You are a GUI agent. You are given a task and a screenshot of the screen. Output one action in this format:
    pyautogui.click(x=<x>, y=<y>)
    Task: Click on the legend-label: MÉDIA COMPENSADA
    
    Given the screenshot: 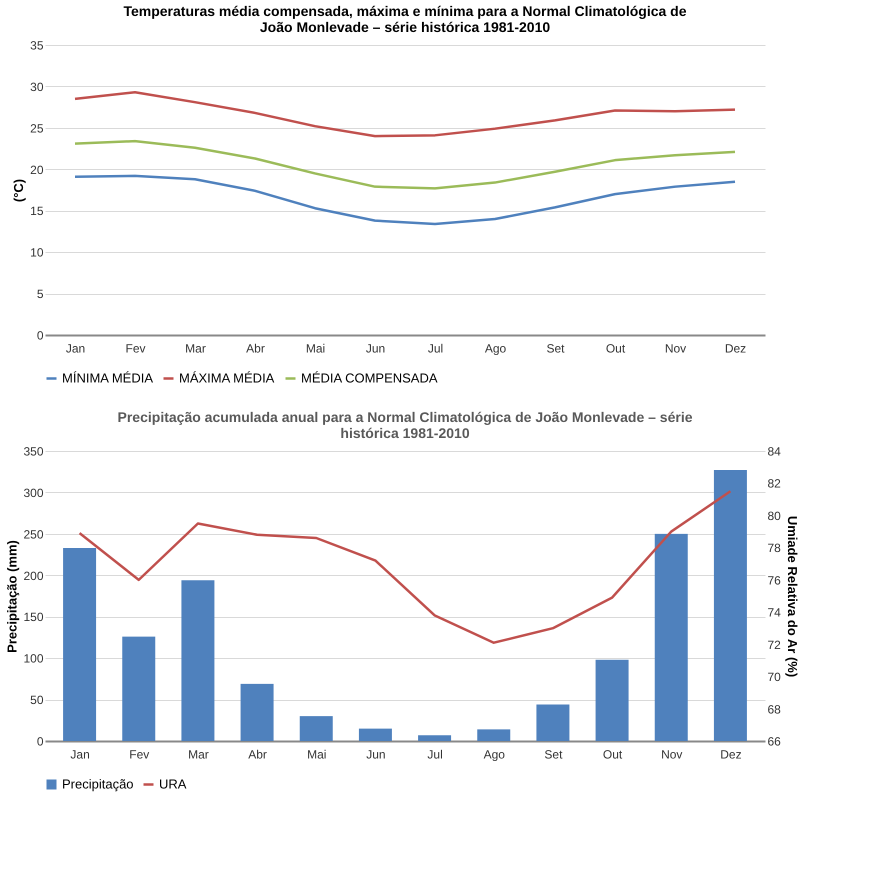 What is the action you would take?
    pyautogui.click(x=369, y=378)
    